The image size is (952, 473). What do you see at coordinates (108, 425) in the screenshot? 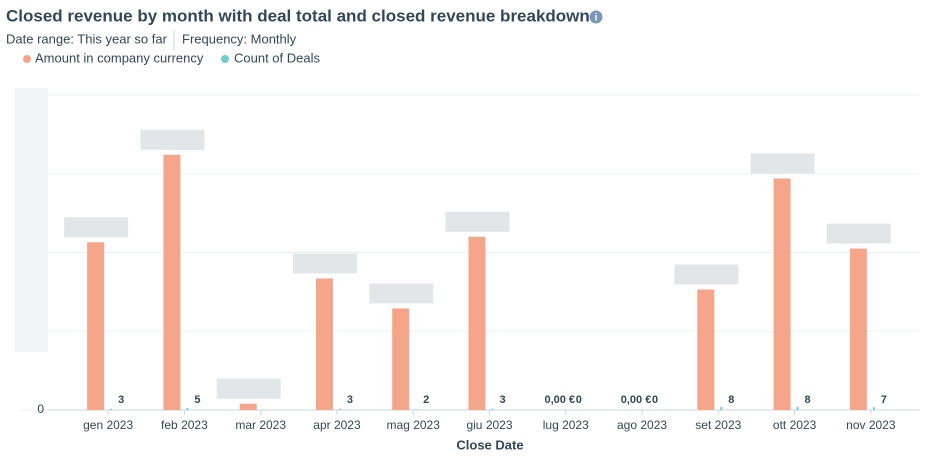
I see `x-tick-label: gen 2023` at bounding box center [108, 425].